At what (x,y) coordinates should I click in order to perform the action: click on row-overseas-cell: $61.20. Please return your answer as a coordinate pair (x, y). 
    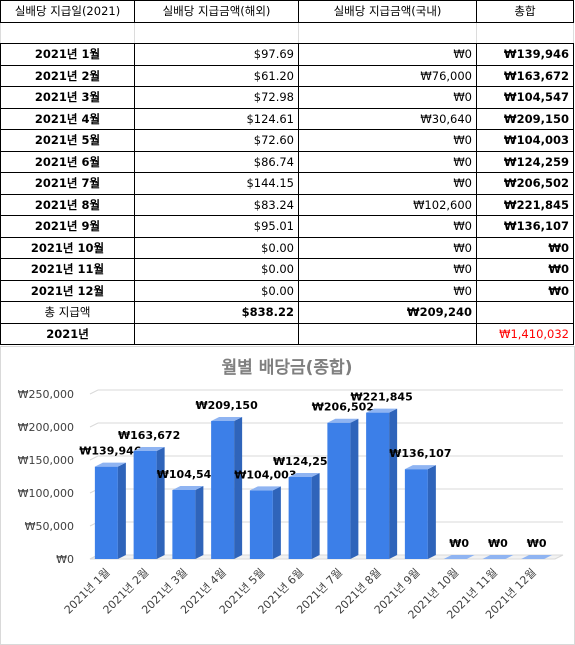
    Looking at the image, I should click on (216, 75).